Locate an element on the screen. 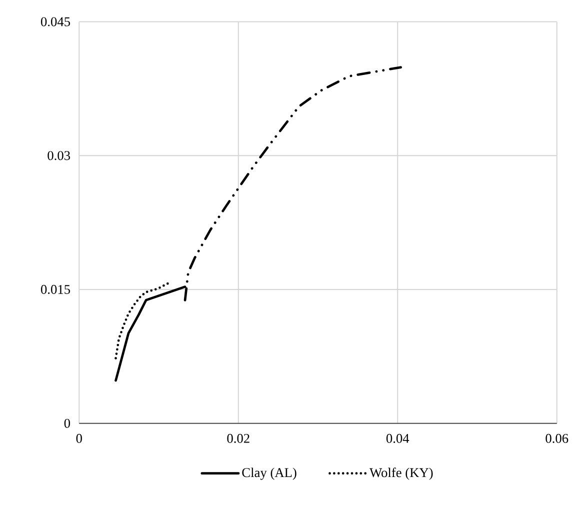 Image resolution: width=573 pixels, height=506 pixels. y-tick-label: 0.045 is located at coordinates (55, 21).